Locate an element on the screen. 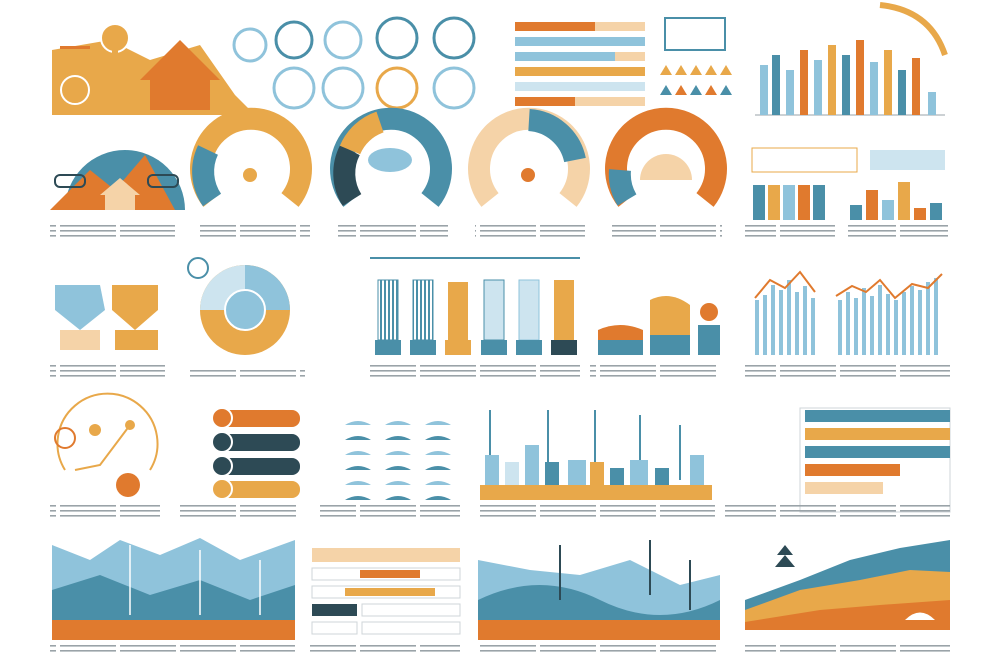 Image resolution: width=992 pixels, height=661 pixels. table-panel is located at coordinates (386, 591).